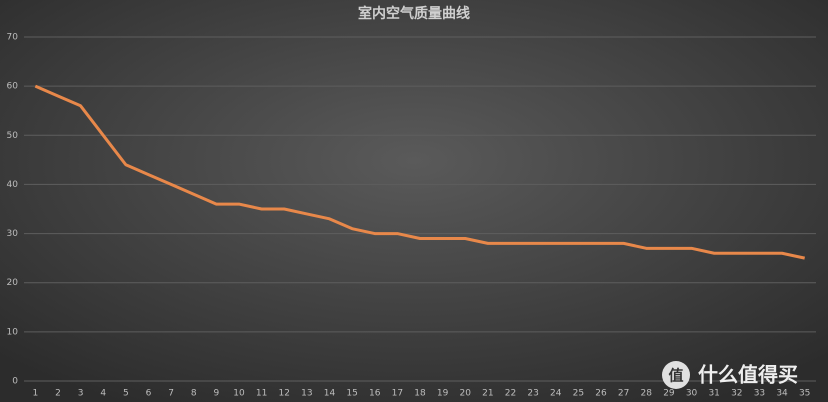 The height and width of the screenshot is (402, 828). What do you see at coordinates (375, 394) in the screenshot?
I see `x-tick-label: 16` at bounding box center [375, 394].